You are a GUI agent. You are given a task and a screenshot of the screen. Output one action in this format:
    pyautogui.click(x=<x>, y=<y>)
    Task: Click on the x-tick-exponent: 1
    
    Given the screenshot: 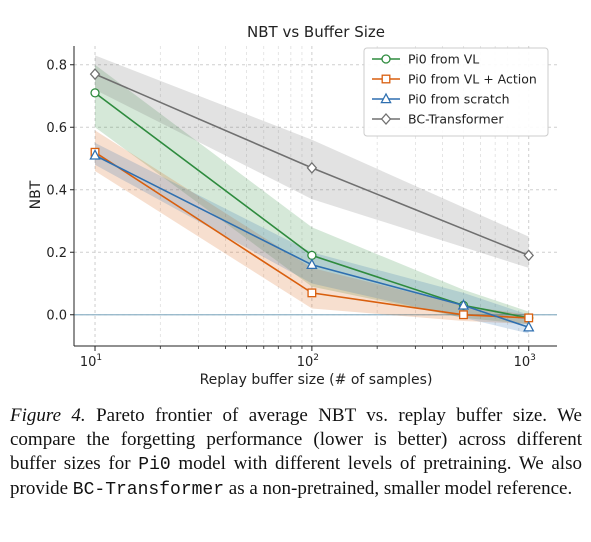 What is the action you would take?
    pyautogui.click(x=99, y=358)
    